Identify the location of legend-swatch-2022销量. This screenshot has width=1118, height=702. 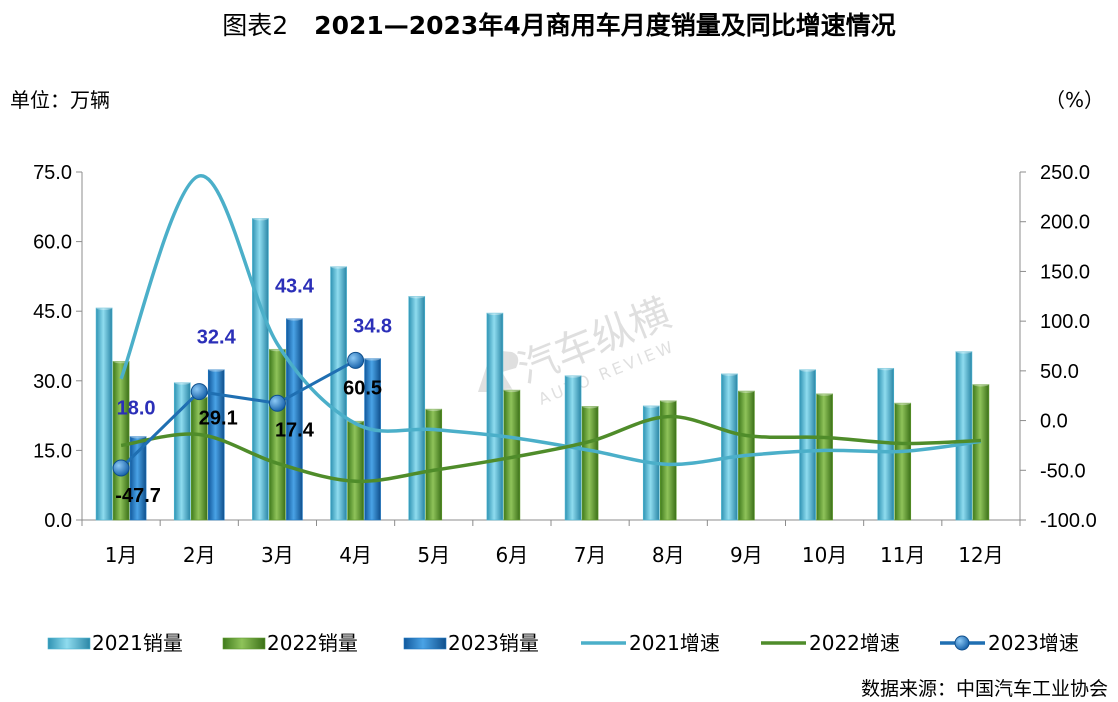
(244, 643).